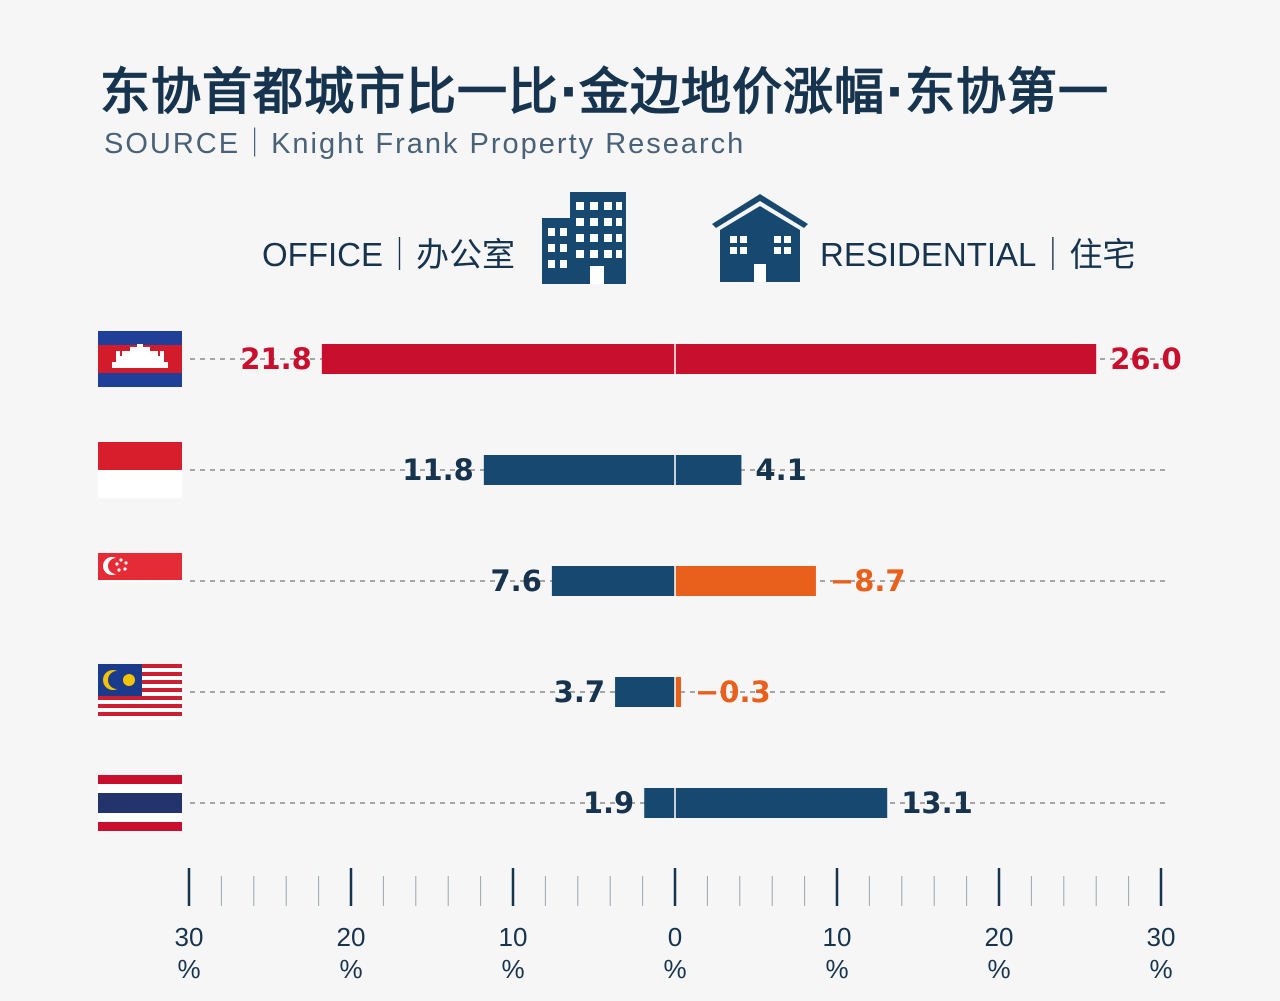  What do you see at coordinates (733, 692) in the screenshot?
I see `value-label-residential: −0.3` at bounding box center [733, 692].